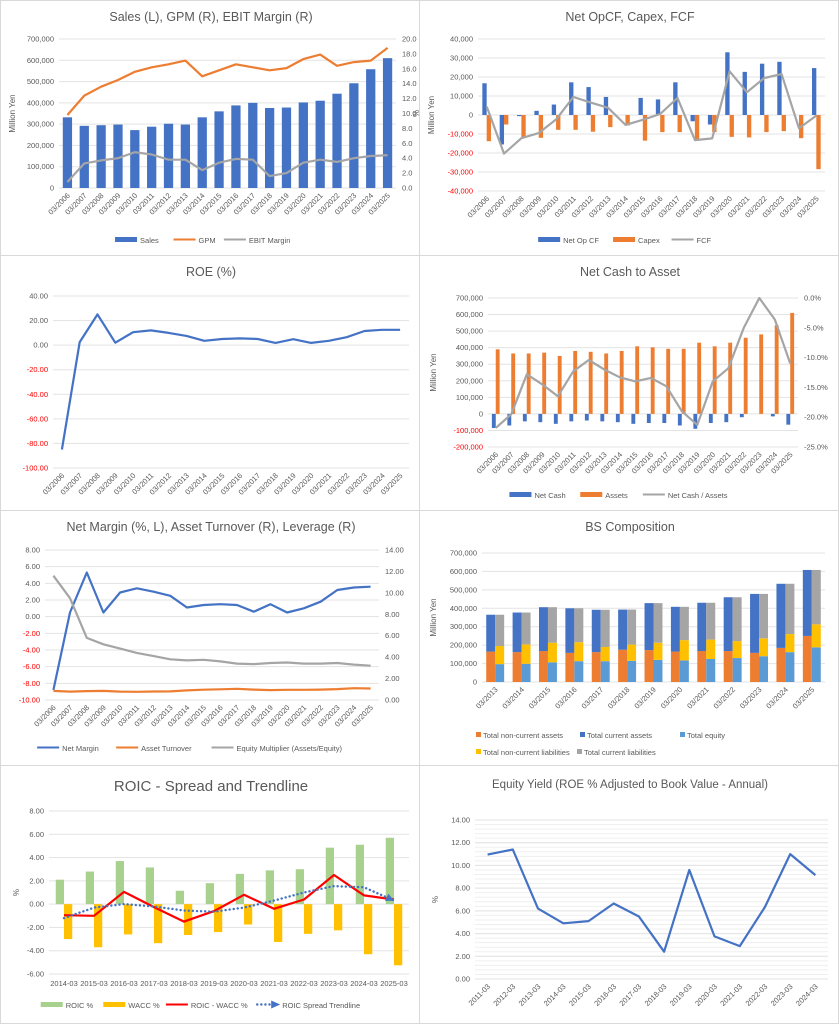  I want to click on y2-tick-label: 0.0, so click(407, 188).